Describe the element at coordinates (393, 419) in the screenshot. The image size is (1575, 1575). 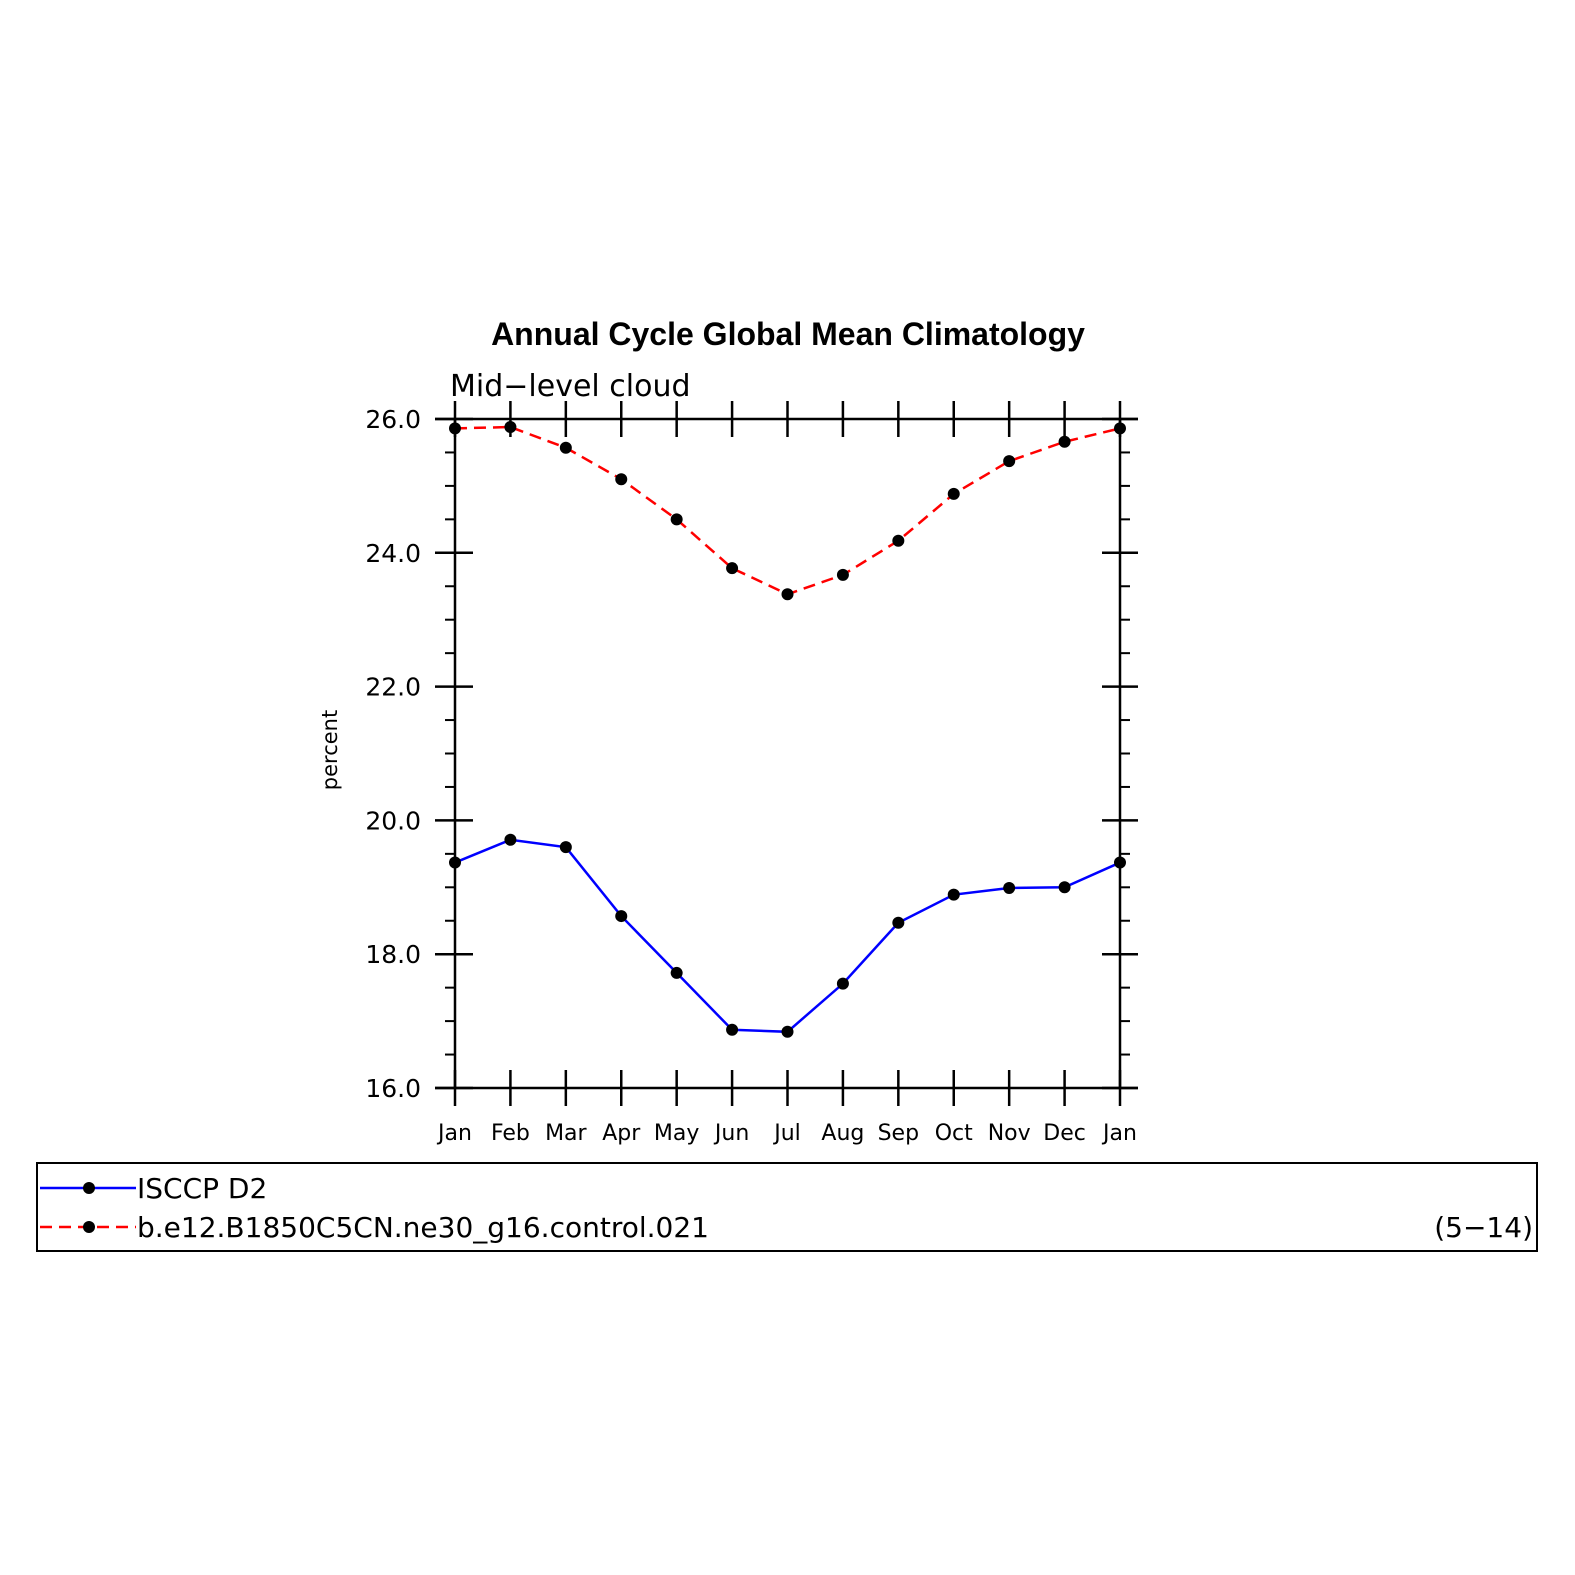
I see `y-tick-label: 26.0` at that location.